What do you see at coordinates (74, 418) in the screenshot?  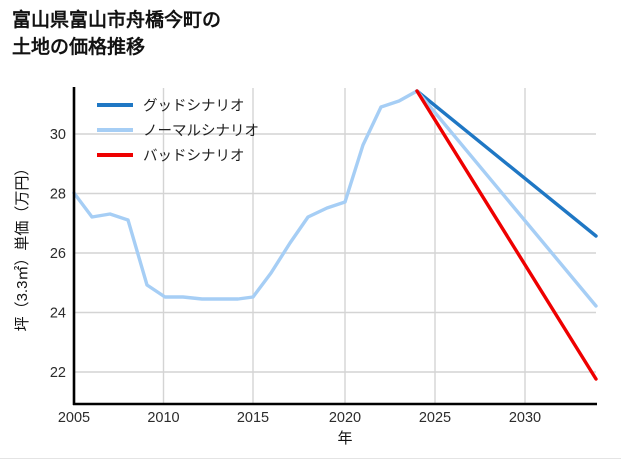 I see `x-tick-label: 2005` at bounding box center [74, 418].